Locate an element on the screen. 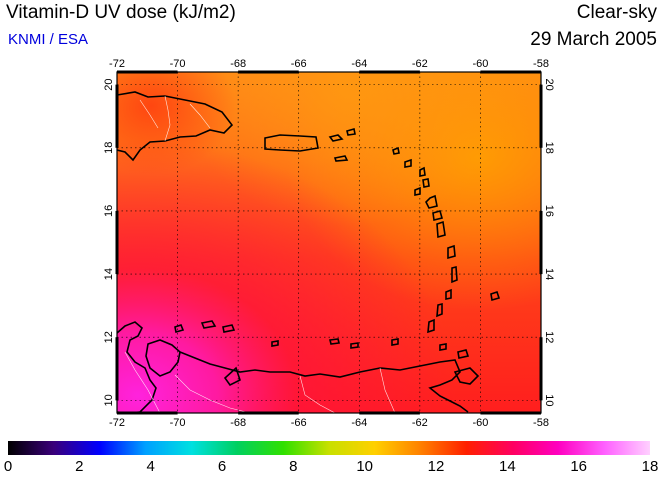 This screenshot has height=480, width=665. colorbar-tick-label: 10 is located at coordinates (364, 466).